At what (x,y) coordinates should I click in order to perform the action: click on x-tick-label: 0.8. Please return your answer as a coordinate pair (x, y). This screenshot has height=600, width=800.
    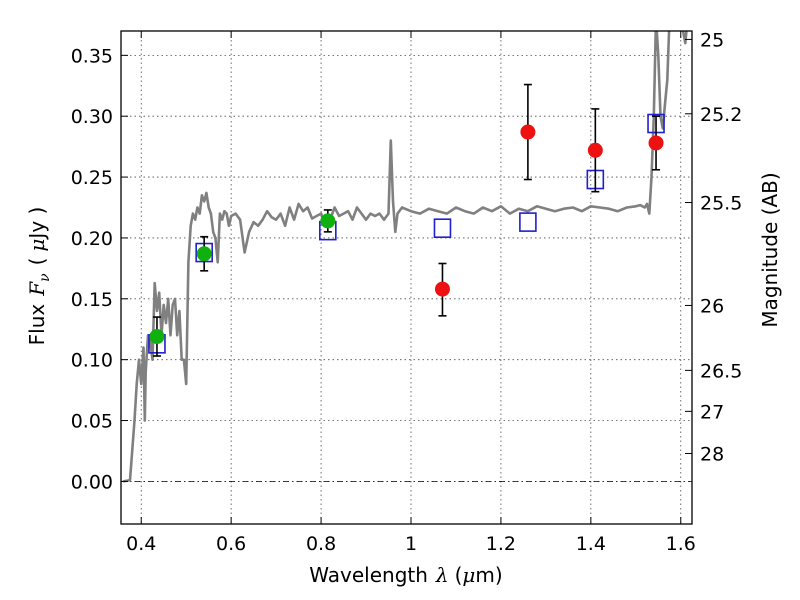
    Looking at the image, I should click on (321, 544).